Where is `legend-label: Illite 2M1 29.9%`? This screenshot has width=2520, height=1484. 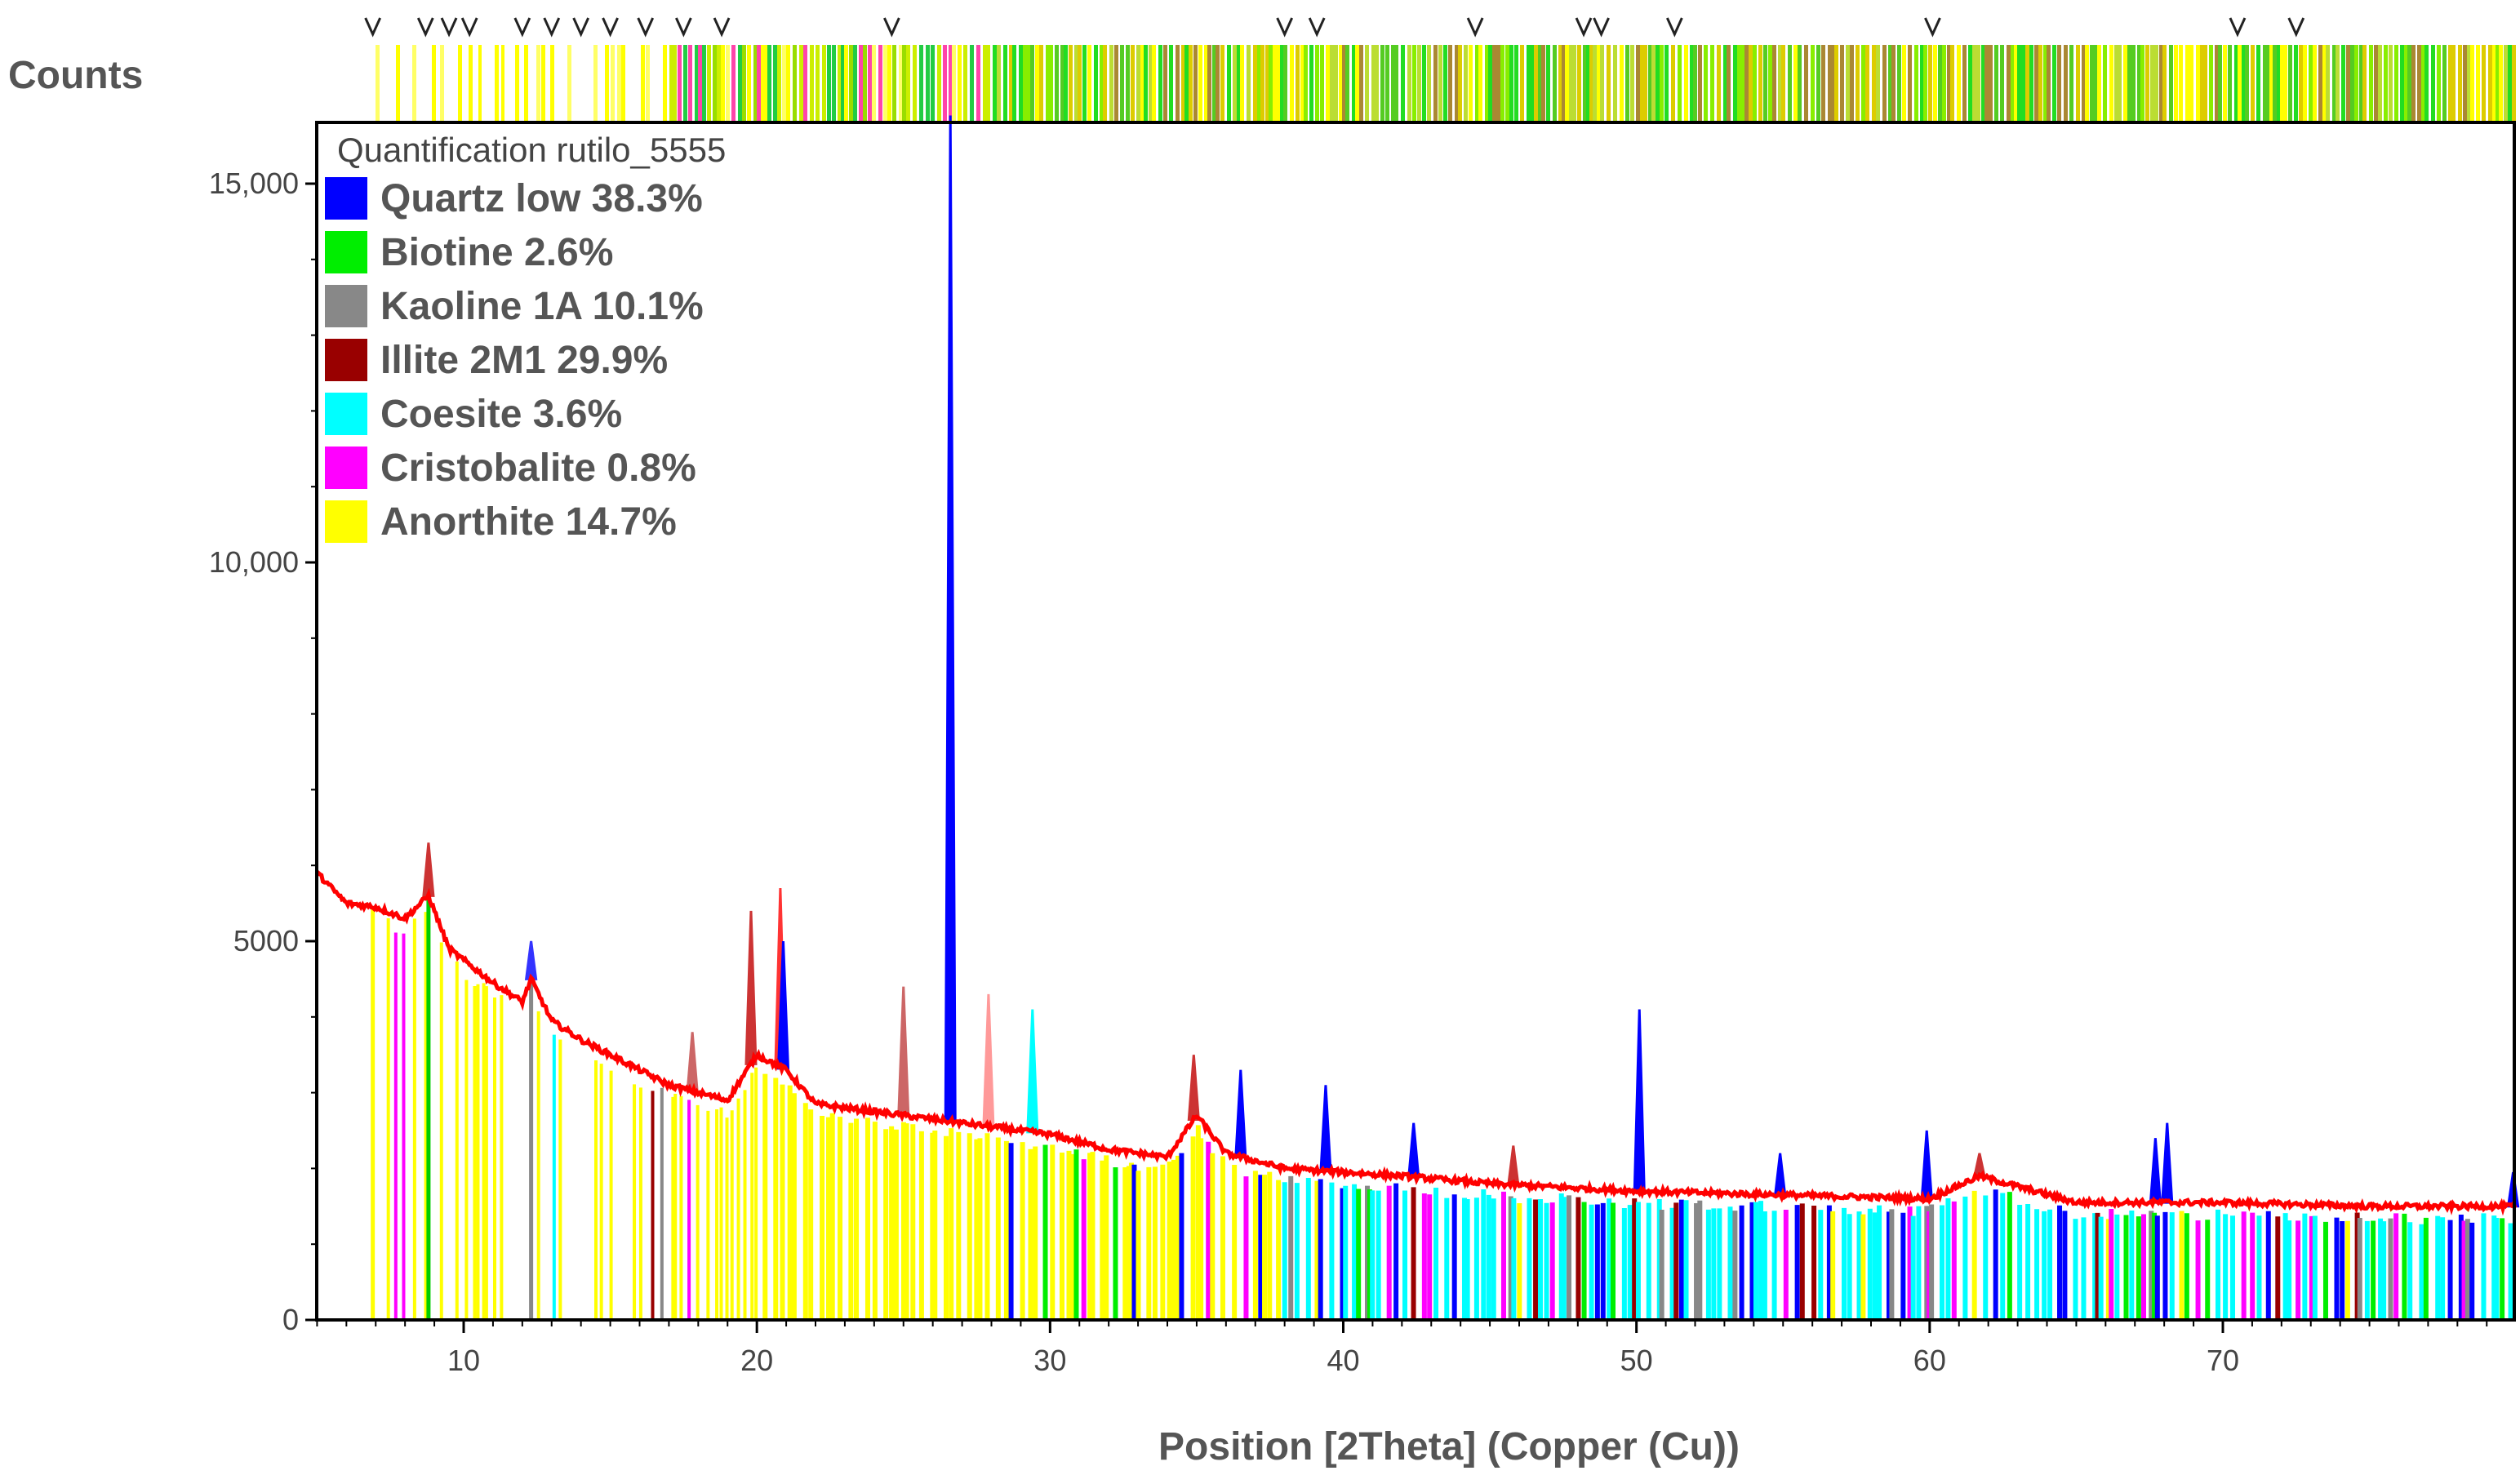
legend-label: Illite 2M1 29.9% is located at coordinates (524, 360).